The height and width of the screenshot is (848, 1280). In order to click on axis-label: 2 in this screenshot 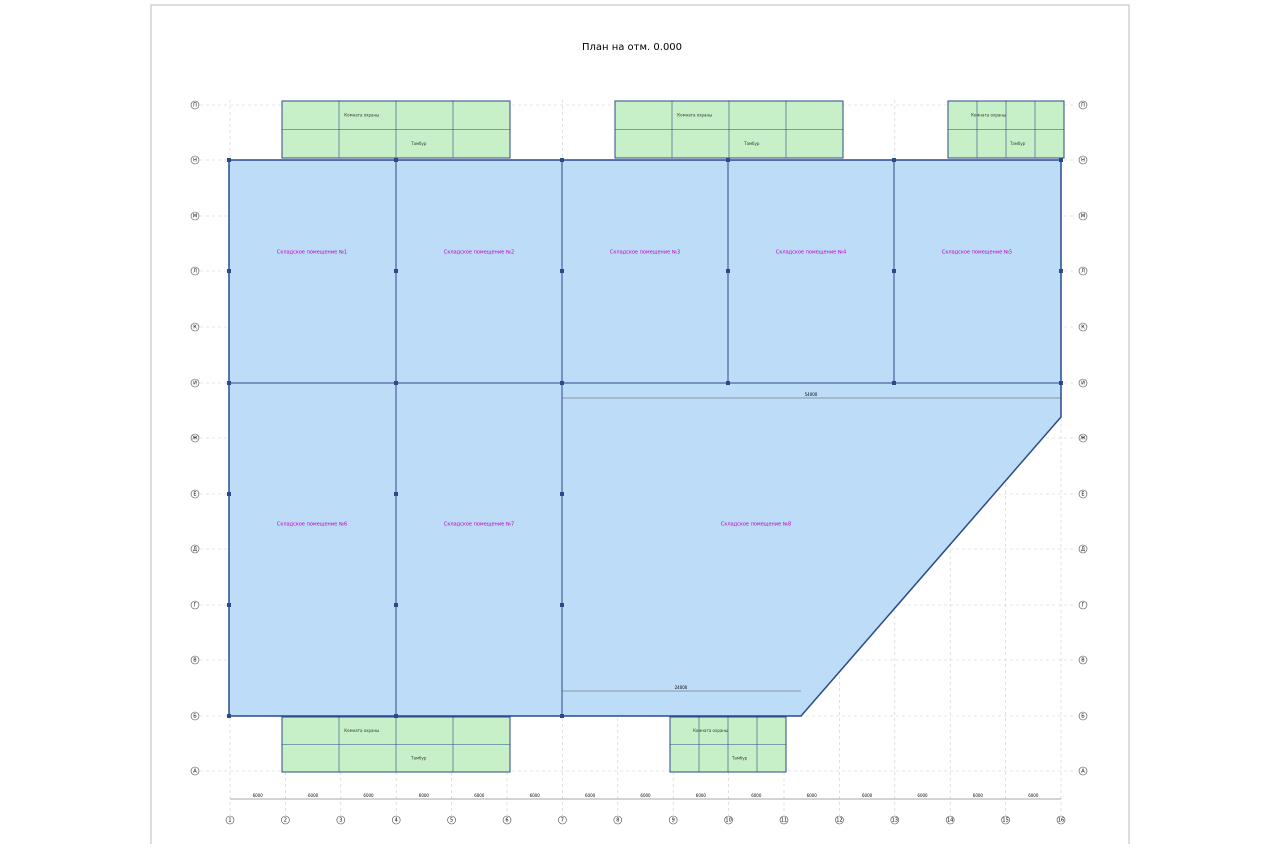, I will do `click(285, 821)`.